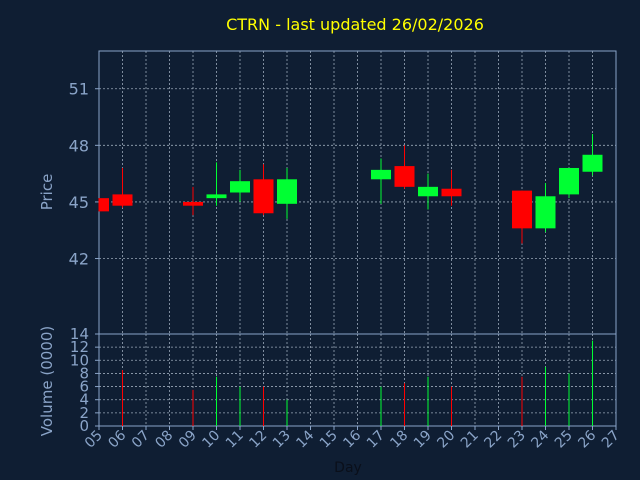 The width and height of the screenshot is (640, 480). Describe the element at coordinates (79, 347) in the screenshot. I see `volume-tick-label: 12` at that location.